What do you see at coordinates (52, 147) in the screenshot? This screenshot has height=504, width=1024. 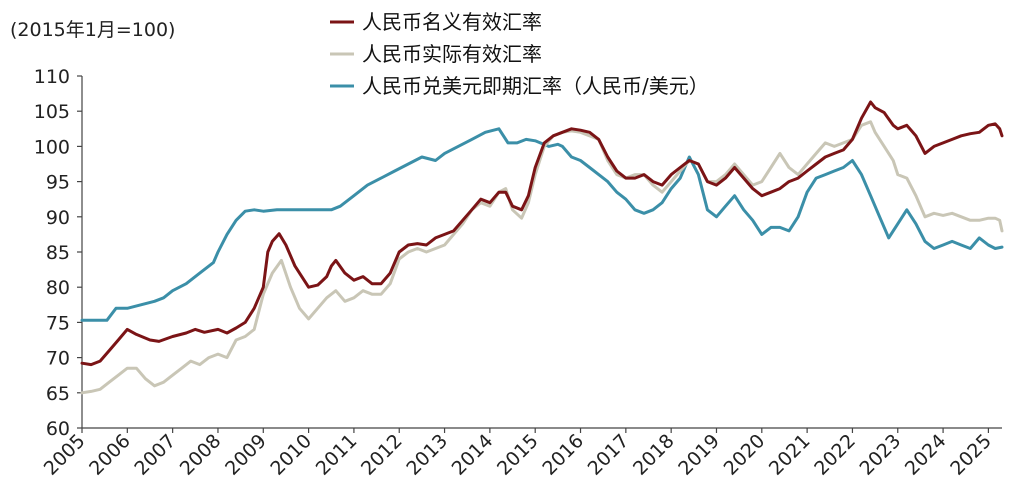 I see `y-tick-label: 100` at bounding box center [52, 147].